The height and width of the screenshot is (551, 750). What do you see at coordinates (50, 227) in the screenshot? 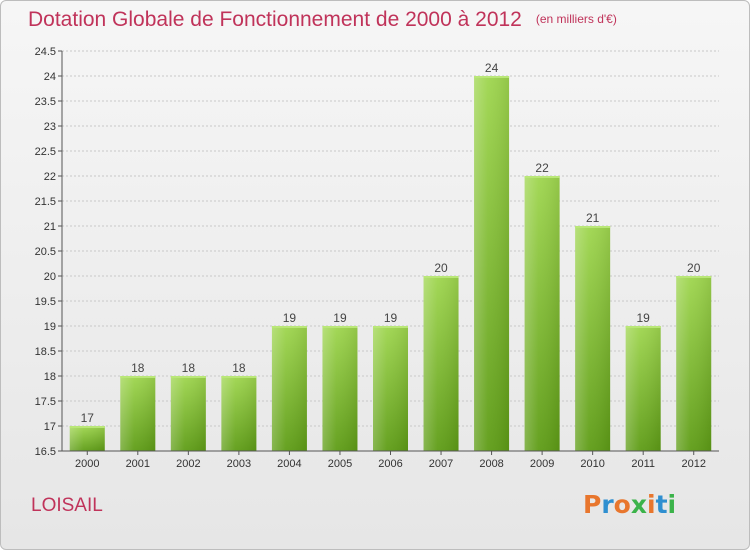
I see `y-tick-label: 21` at bounding box center [50, 227].